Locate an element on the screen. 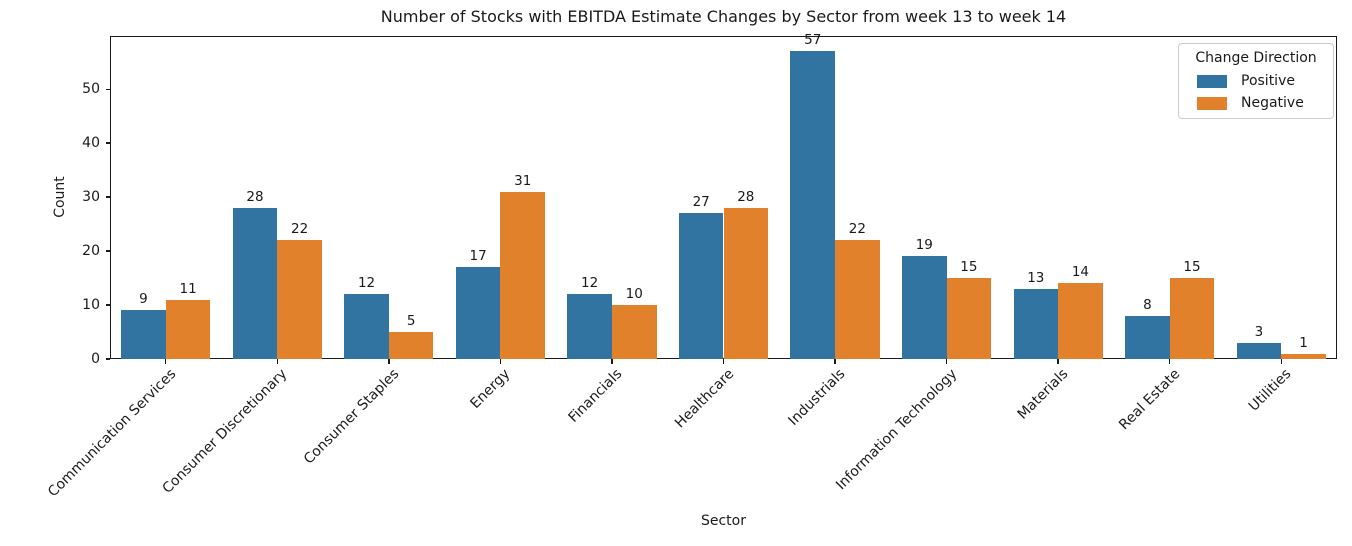  bar-value-label: 57 is located at coordinates (813, 40).